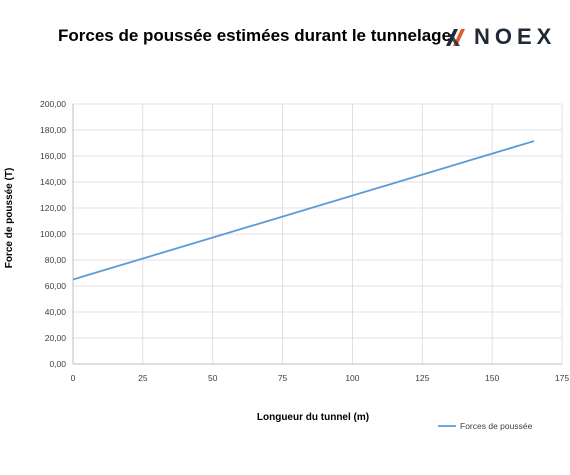  Describe the element at coordinates (496, 426) in the screenshot. I see `legend-label: Forces de poussée` at that location.